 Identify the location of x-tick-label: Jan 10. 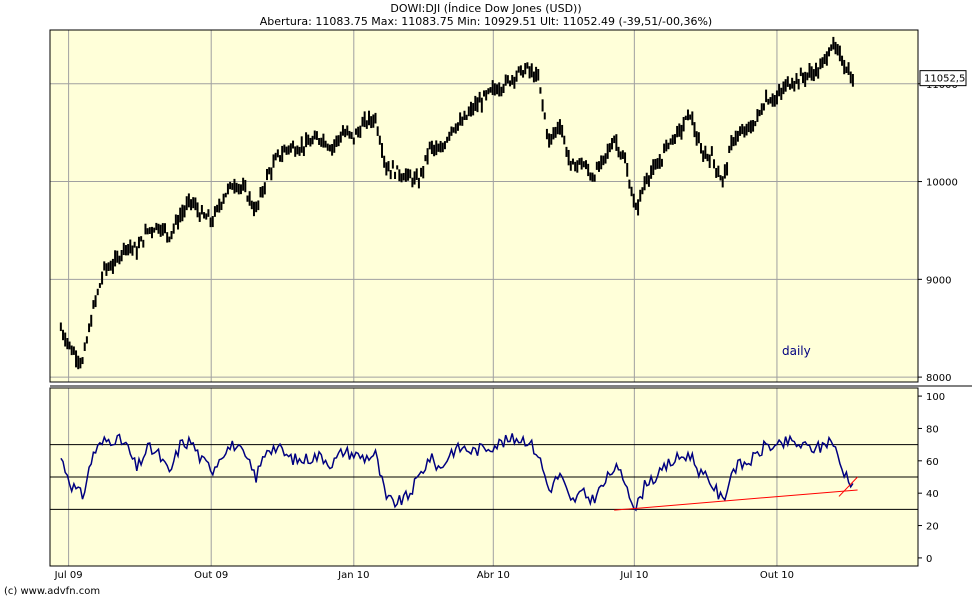
(353, 575).